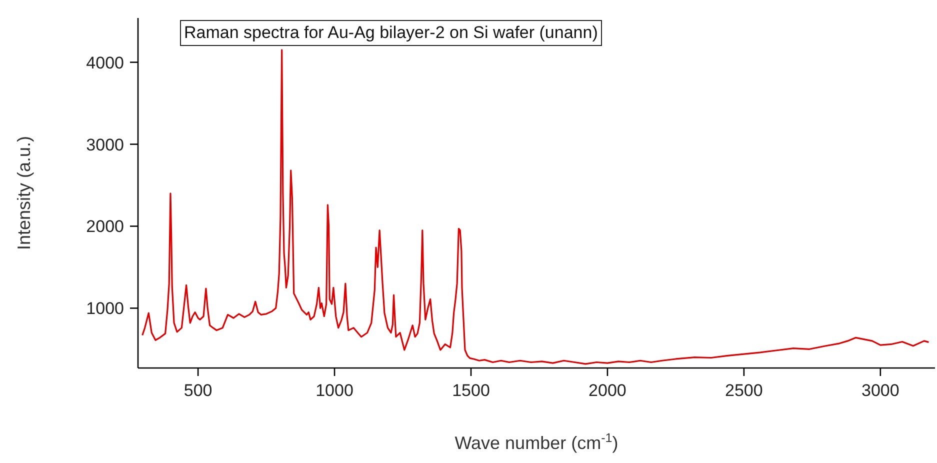 Image resolution: width=937 pixels, height=463 pixels. I want to click on y-axis-title: Intensity (a.u.), so click(24, 193).